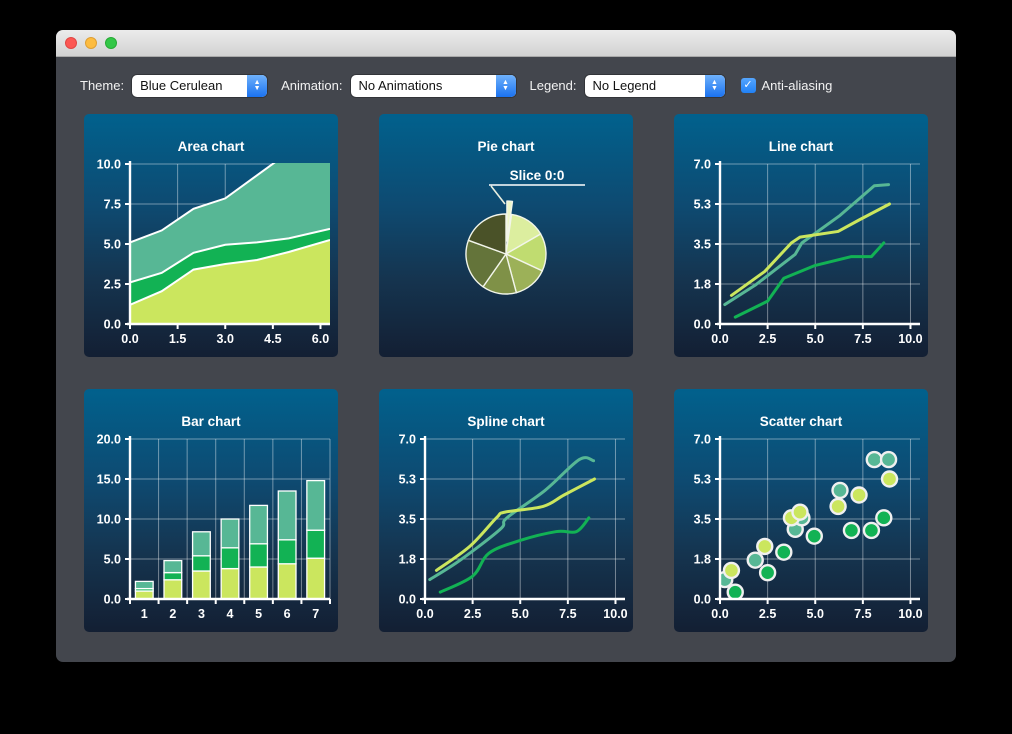 Image resolution: width=1012 pixels, height=734 pixels. I want to click on chart-title: Scatter chart, so click(801, 421).